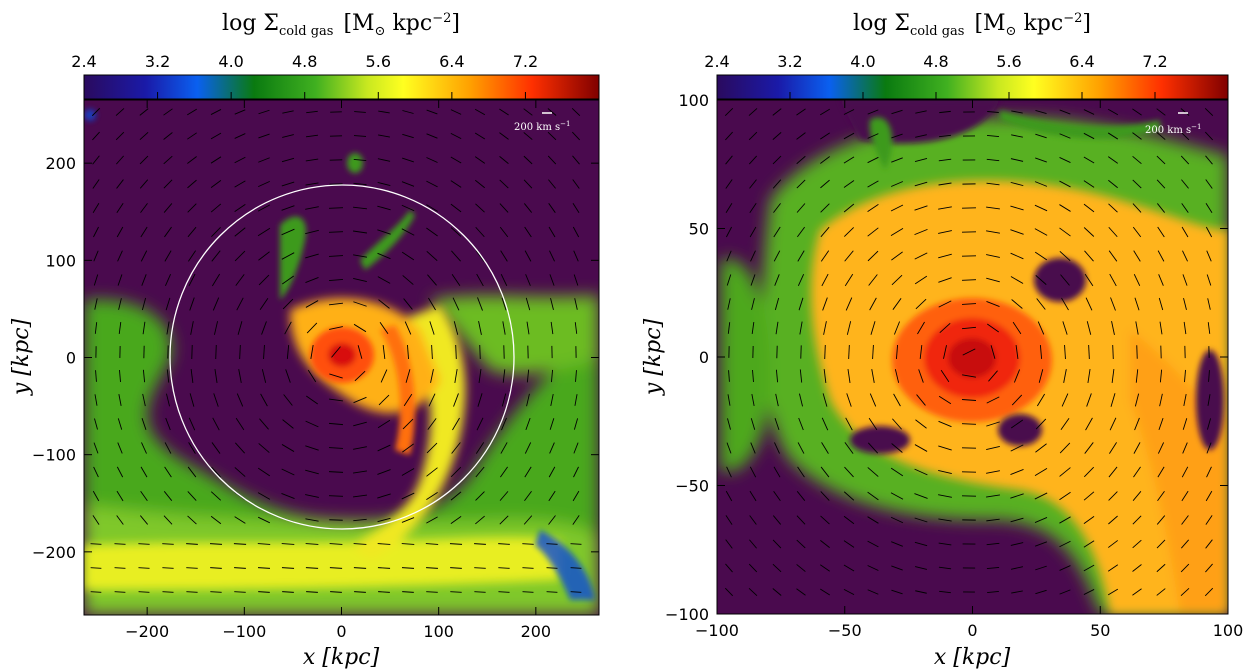 This screenshot has height=672, width=1258. I want to click on right-colorbar-tick-label: 2.4, so click(716, 61).